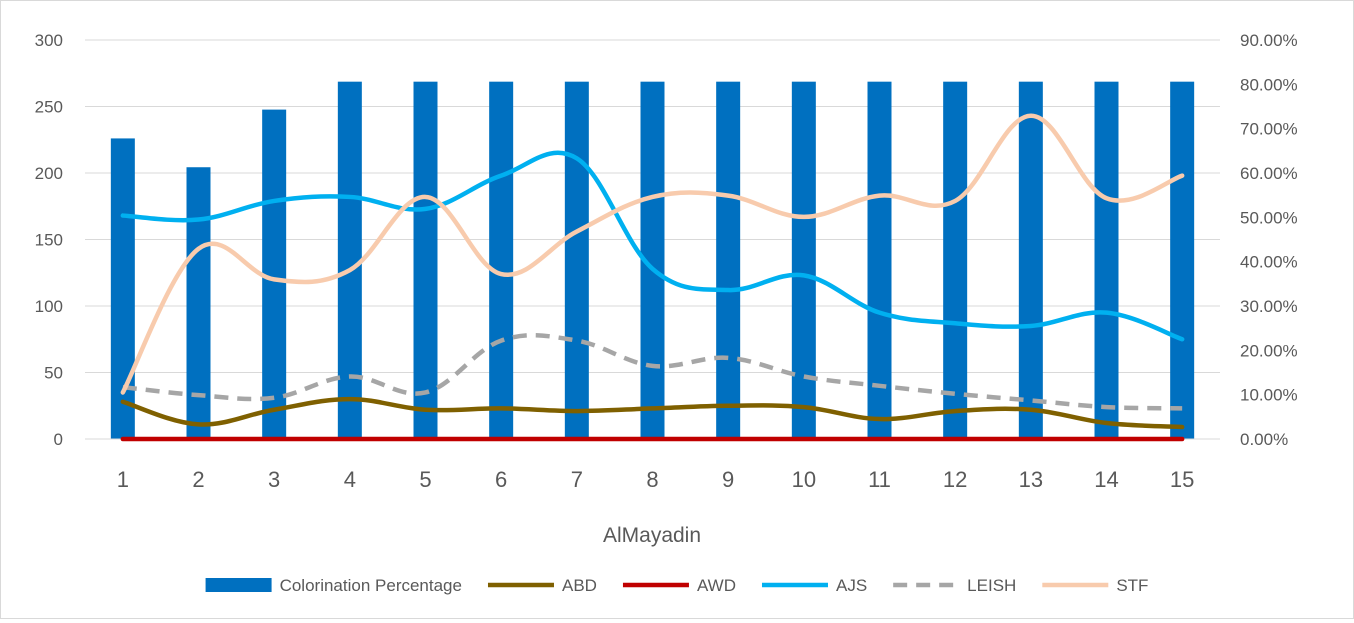 The image size is (1354, 623). Describe the element at coordinates (879, 479) in the screenshot. I see `x-tick-label: 11` at that location.